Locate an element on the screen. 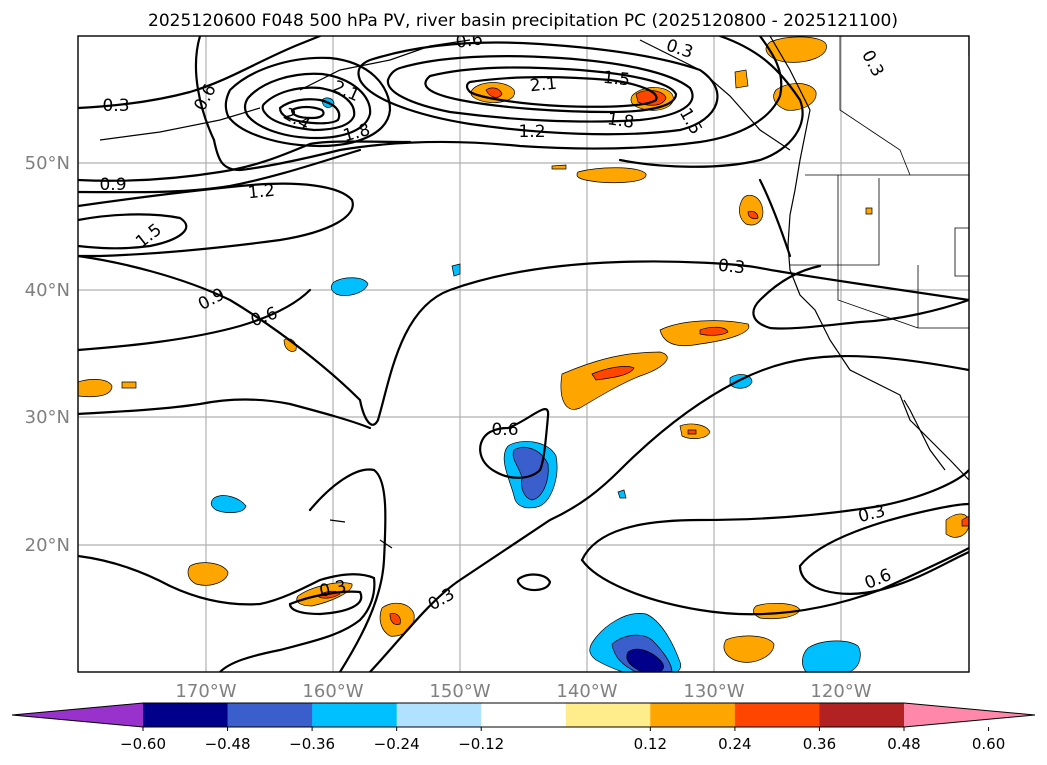 The image size is (1047, 765). colorbar-tick-label: −0.24 is located at coordinates (397, 744).